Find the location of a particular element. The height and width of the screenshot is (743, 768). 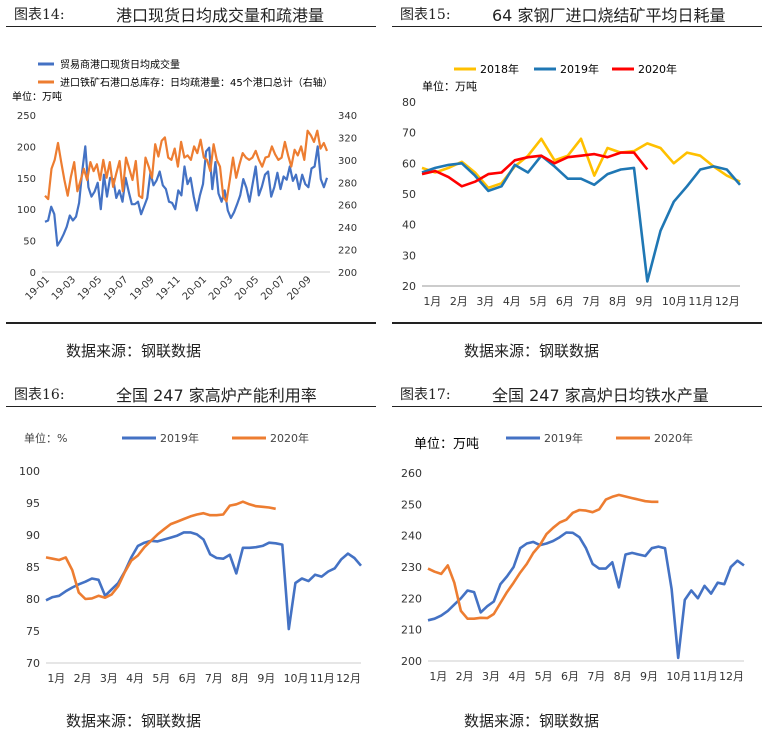

y-tick-label: 50 is located at coordinates (409, 194).